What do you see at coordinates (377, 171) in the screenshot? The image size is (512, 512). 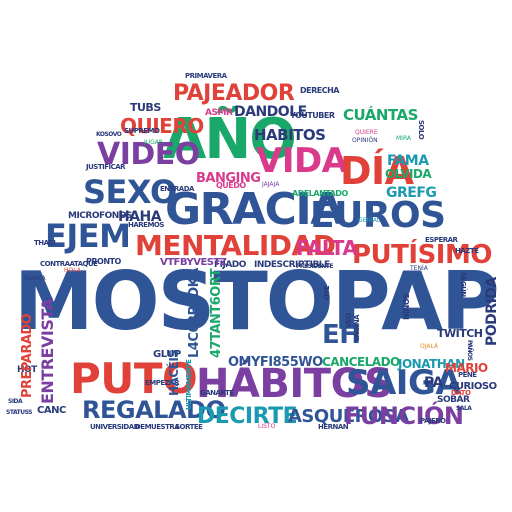 I see `word-dia: DÍA` at bounding box center [377, 171].